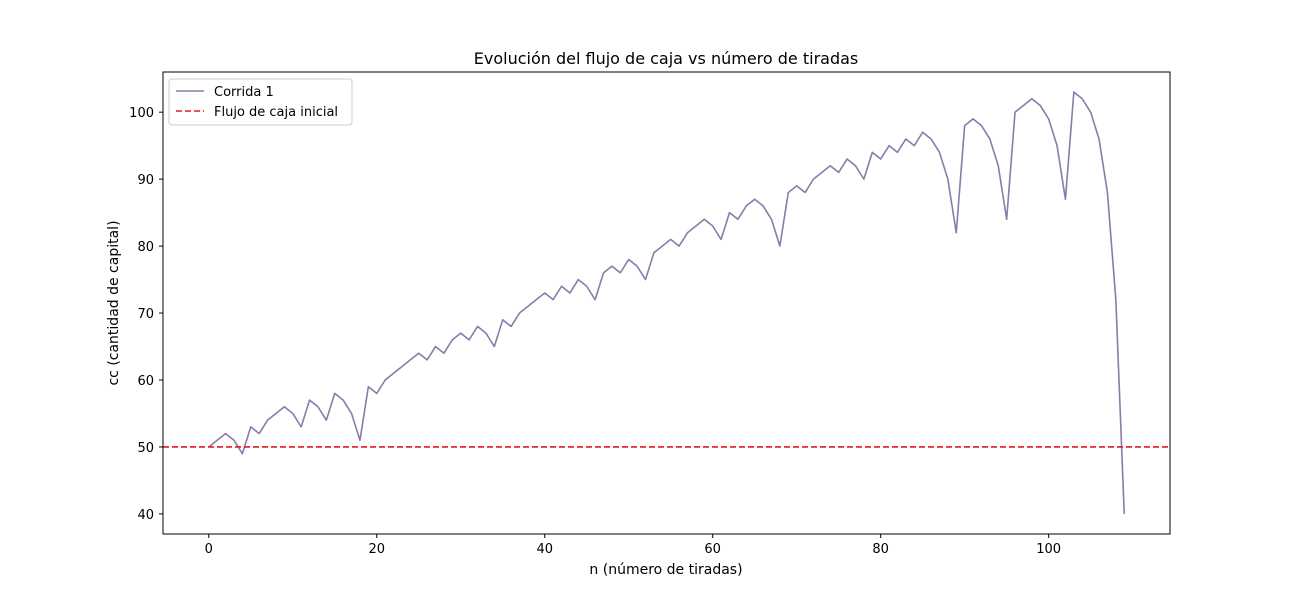 This screenshot has width=1300, height=600. What do you see at coordinates (376, 549) in the screenshot?
I see `x-tick-label-20: 20` at bounding box center [376, 549].